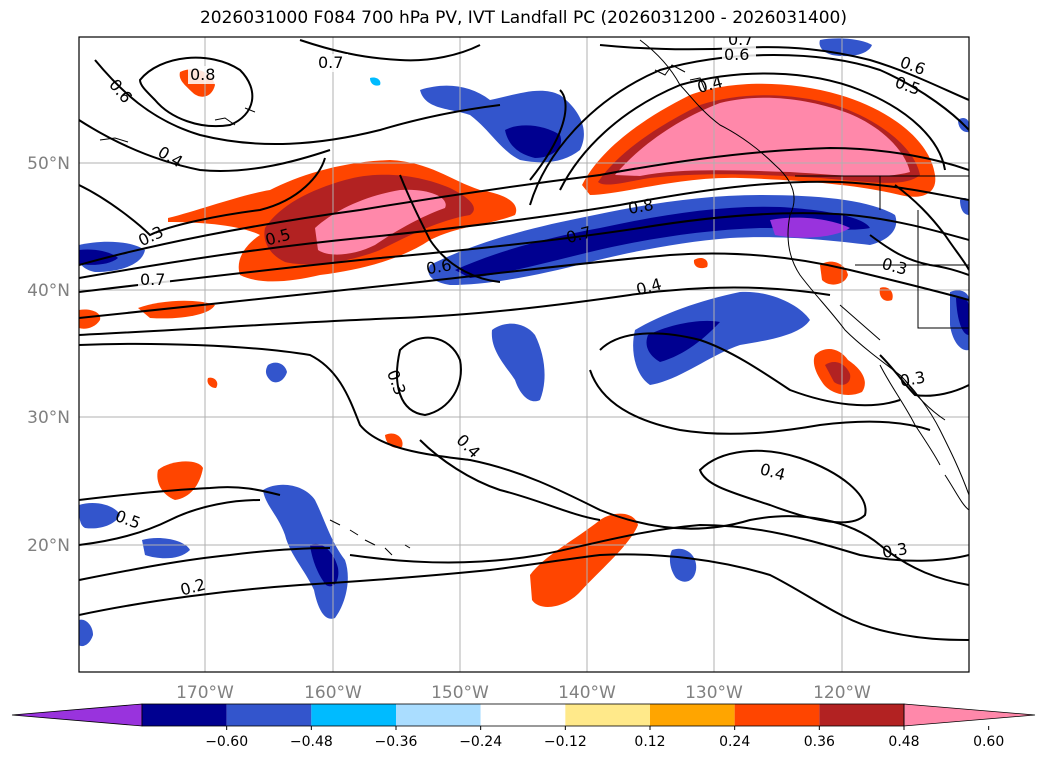  I want to click on lat-tick-label: 40°N, so click(48, 291).